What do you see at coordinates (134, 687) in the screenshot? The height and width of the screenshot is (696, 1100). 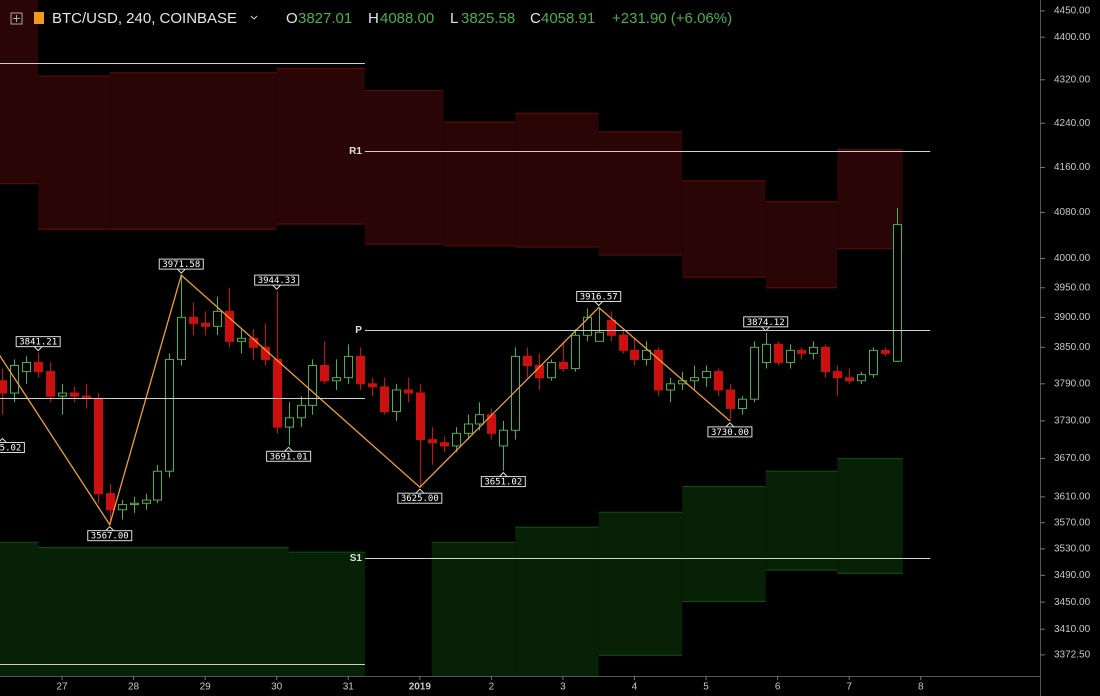 I see `x-tick-label: 28` at bounding box center [134, 687].